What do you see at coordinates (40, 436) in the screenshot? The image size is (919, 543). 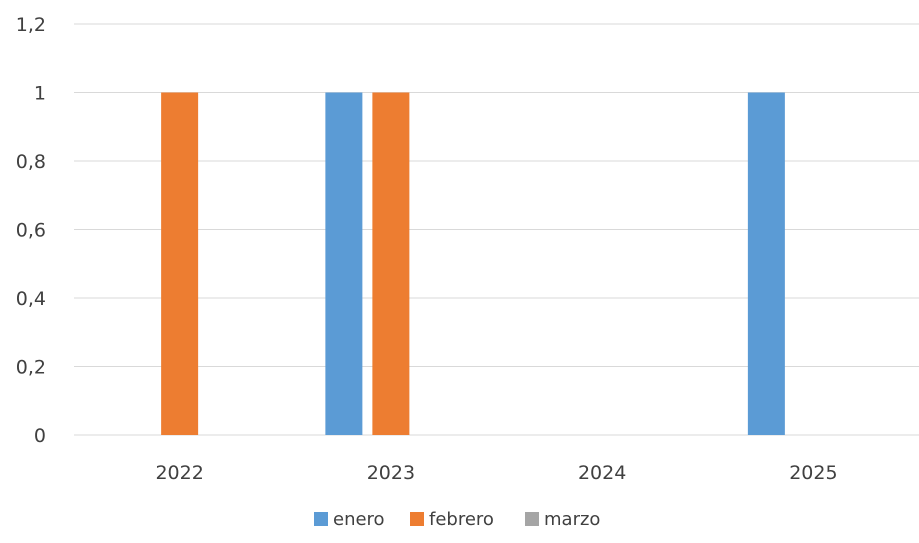 I see `y-tick-label: 0` at bounding box center [40, 436].